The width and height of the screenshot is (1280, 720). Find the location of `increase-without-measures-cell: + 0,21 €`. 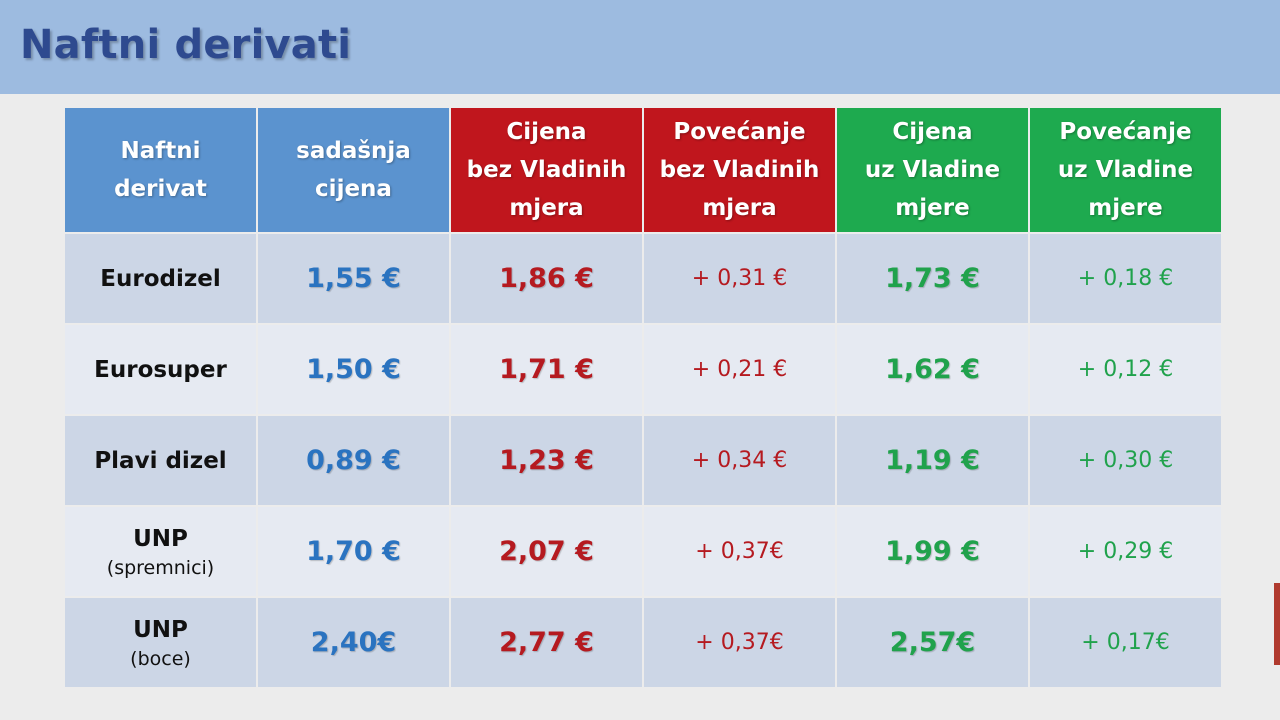

increase-without-measures-cell: + 0,21 € is located at coordinates (739, 369).